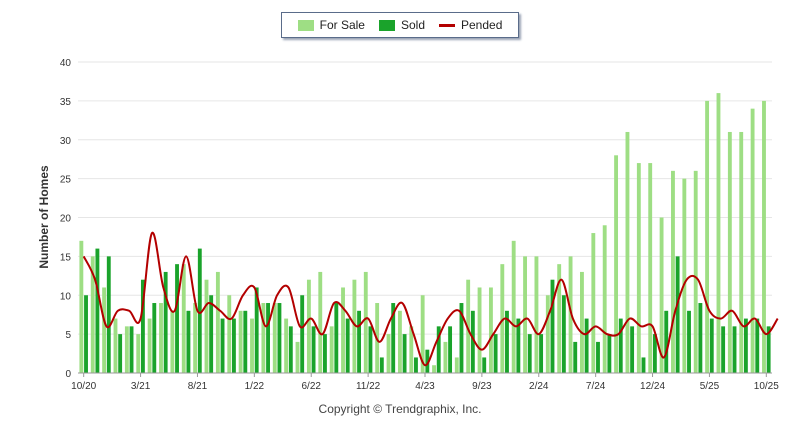 The image size is (800, 434). Describe the element at coordinates (66, 180) in the screenshot. I see `y-tick-label: 25` at that location.